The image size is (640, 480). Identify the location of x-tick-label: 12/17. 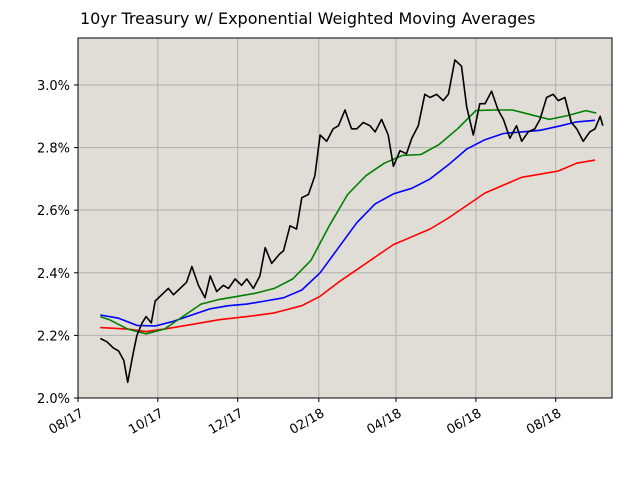
(226, 422).